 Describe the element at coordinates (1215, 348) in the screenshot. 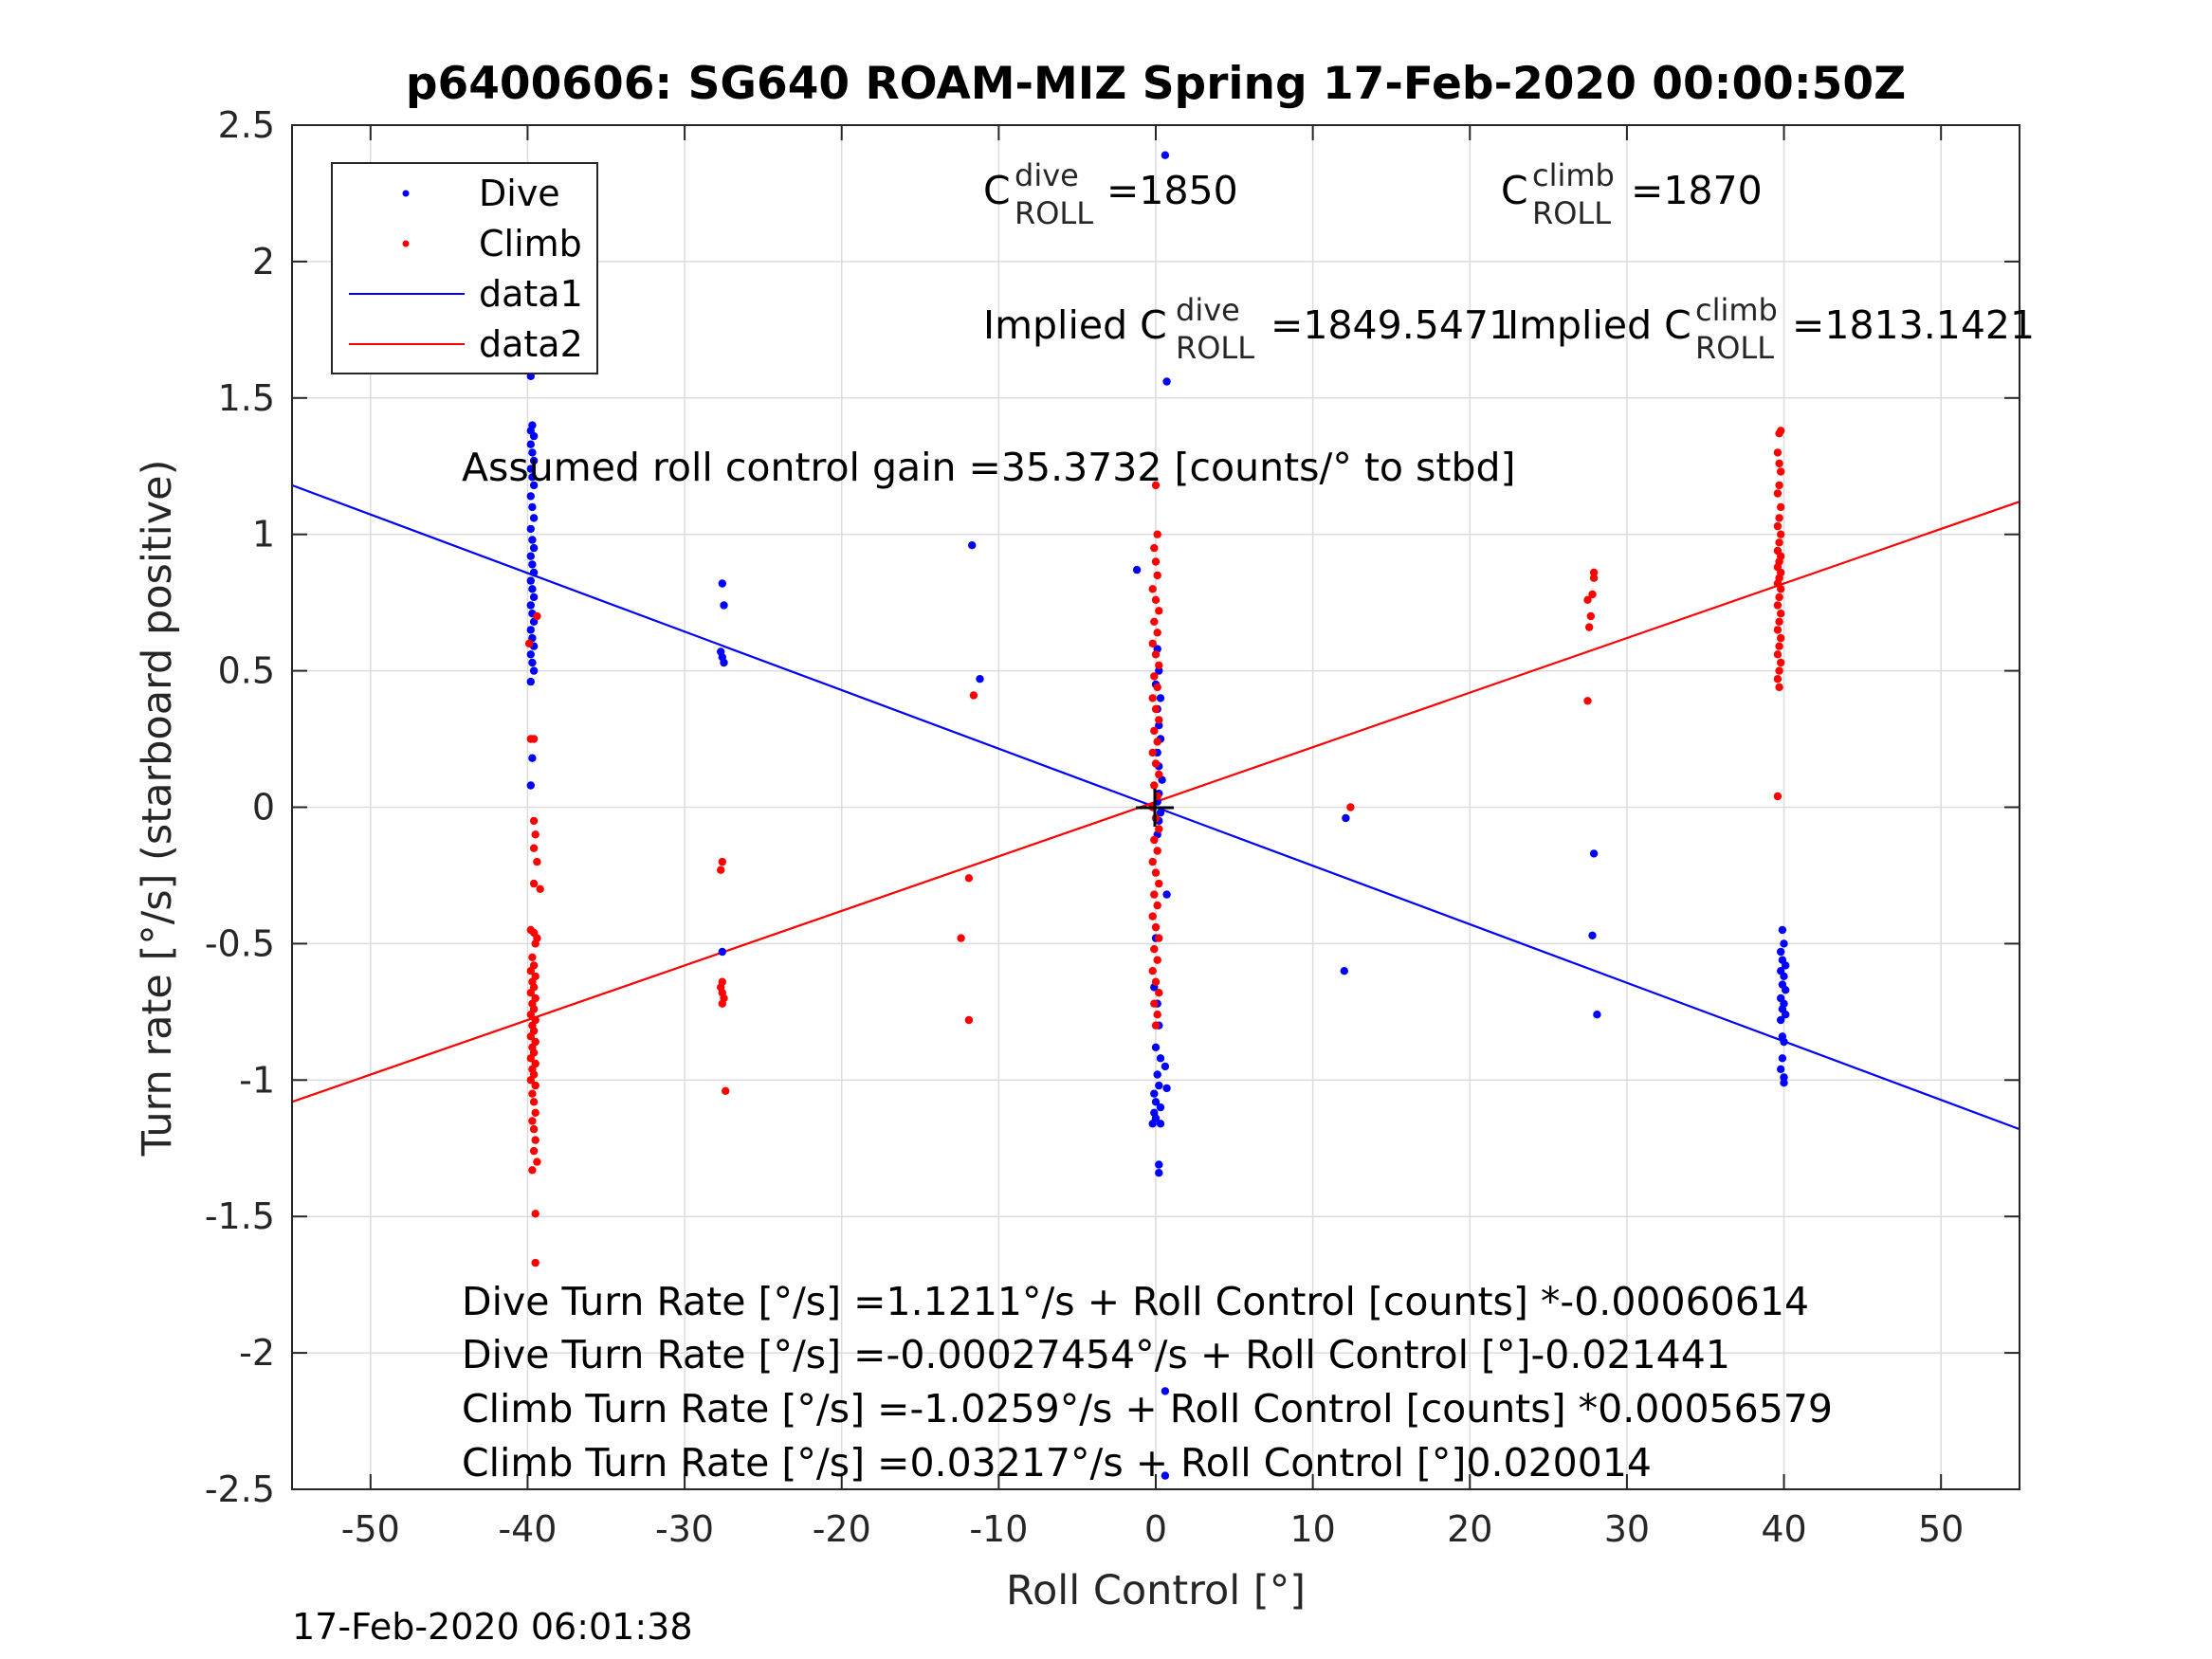

I see `implied-dive-sub: ROLL` at that location.